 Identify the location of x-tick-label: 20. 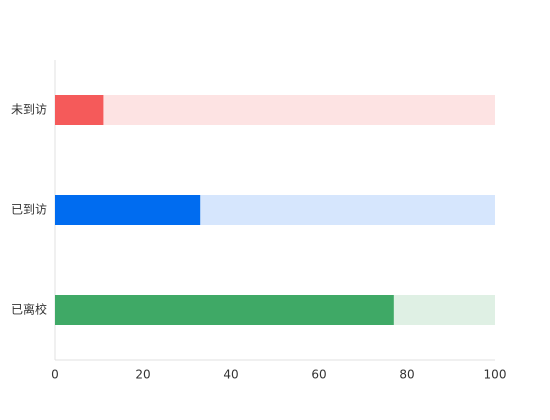
(142, 375).